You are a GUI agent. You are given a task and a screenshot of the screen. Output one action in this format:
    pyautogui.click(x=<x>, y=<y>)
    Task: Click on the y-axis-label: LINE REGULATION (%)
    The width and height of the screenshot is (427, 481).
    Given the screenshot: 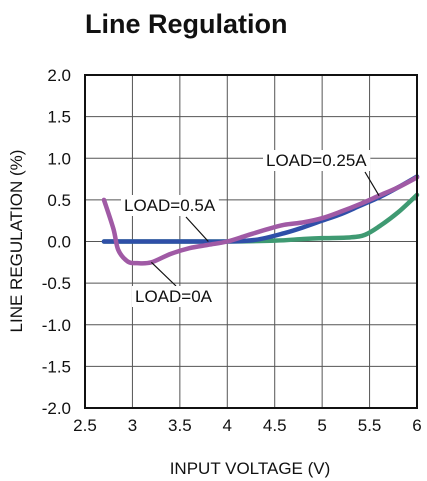 What is the action you would take?
    pyautogui.click(x=16, y=241)
    